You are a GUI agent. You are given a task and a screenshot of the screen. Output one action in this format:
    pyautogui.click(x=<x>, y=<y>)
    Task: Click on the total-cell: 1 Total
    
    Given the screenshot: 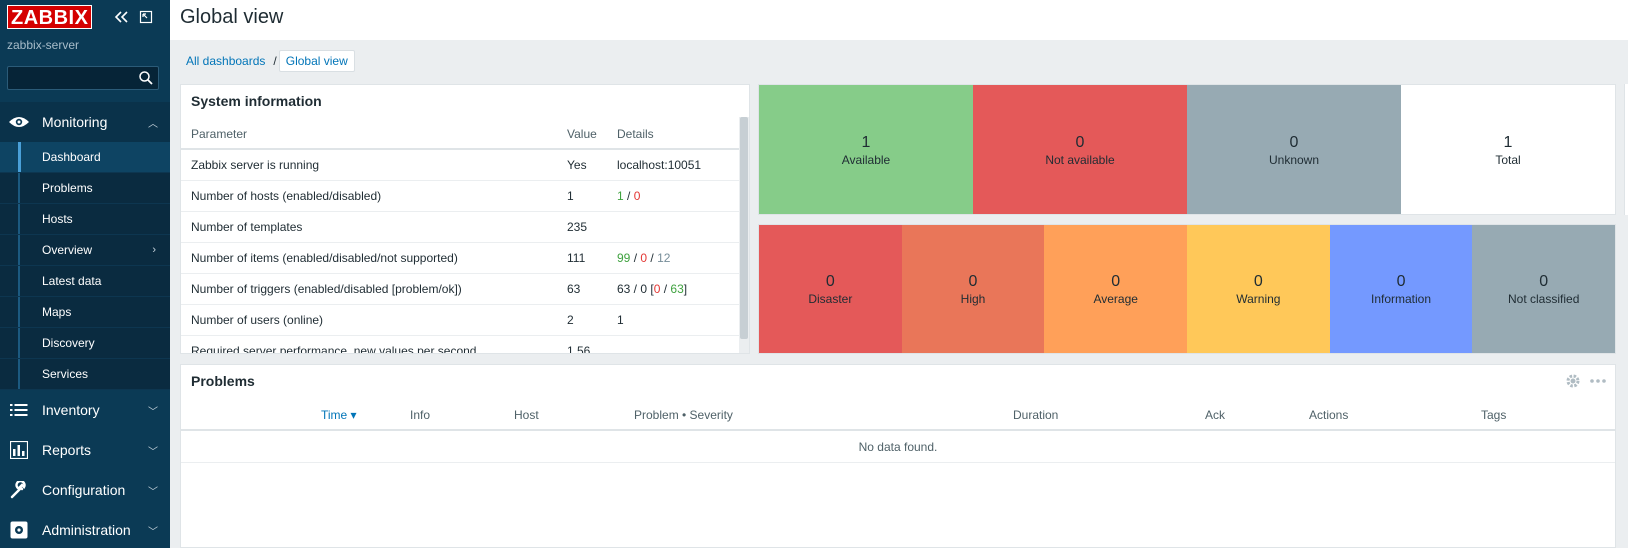 What is the action you would take?
    pyautogui.click(x=1508, y=149)
    